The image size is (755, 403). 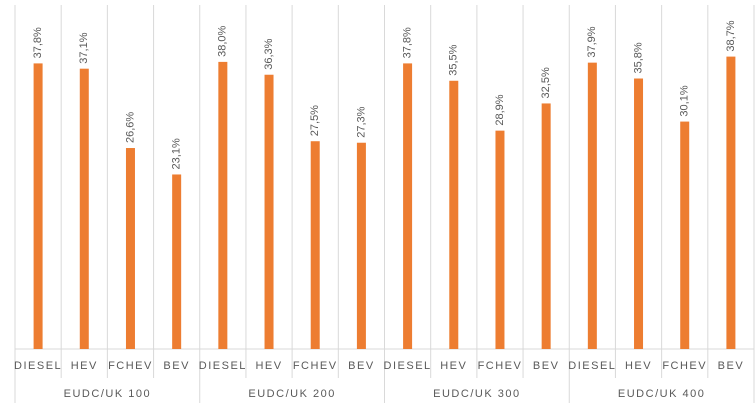 I want to click on group-label: EUDC/UK 200, so click(x=291, y=394).